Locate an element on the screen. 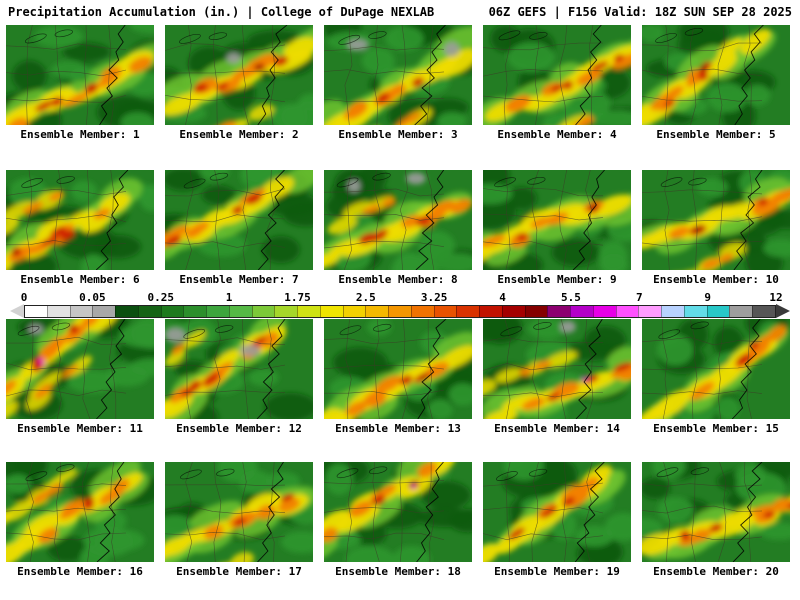 This screenshot has width=800, height=600. colorbar-left-arrow-icon is located at coordinates (17, 311).